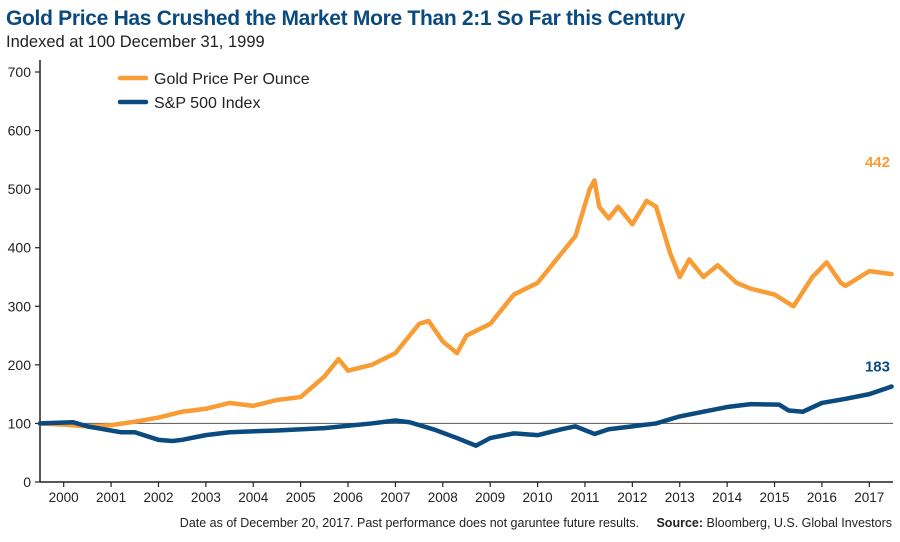 This screenshot has width=900, height=542. I want to click on x-tick-label: 2002, so click(158, 497).